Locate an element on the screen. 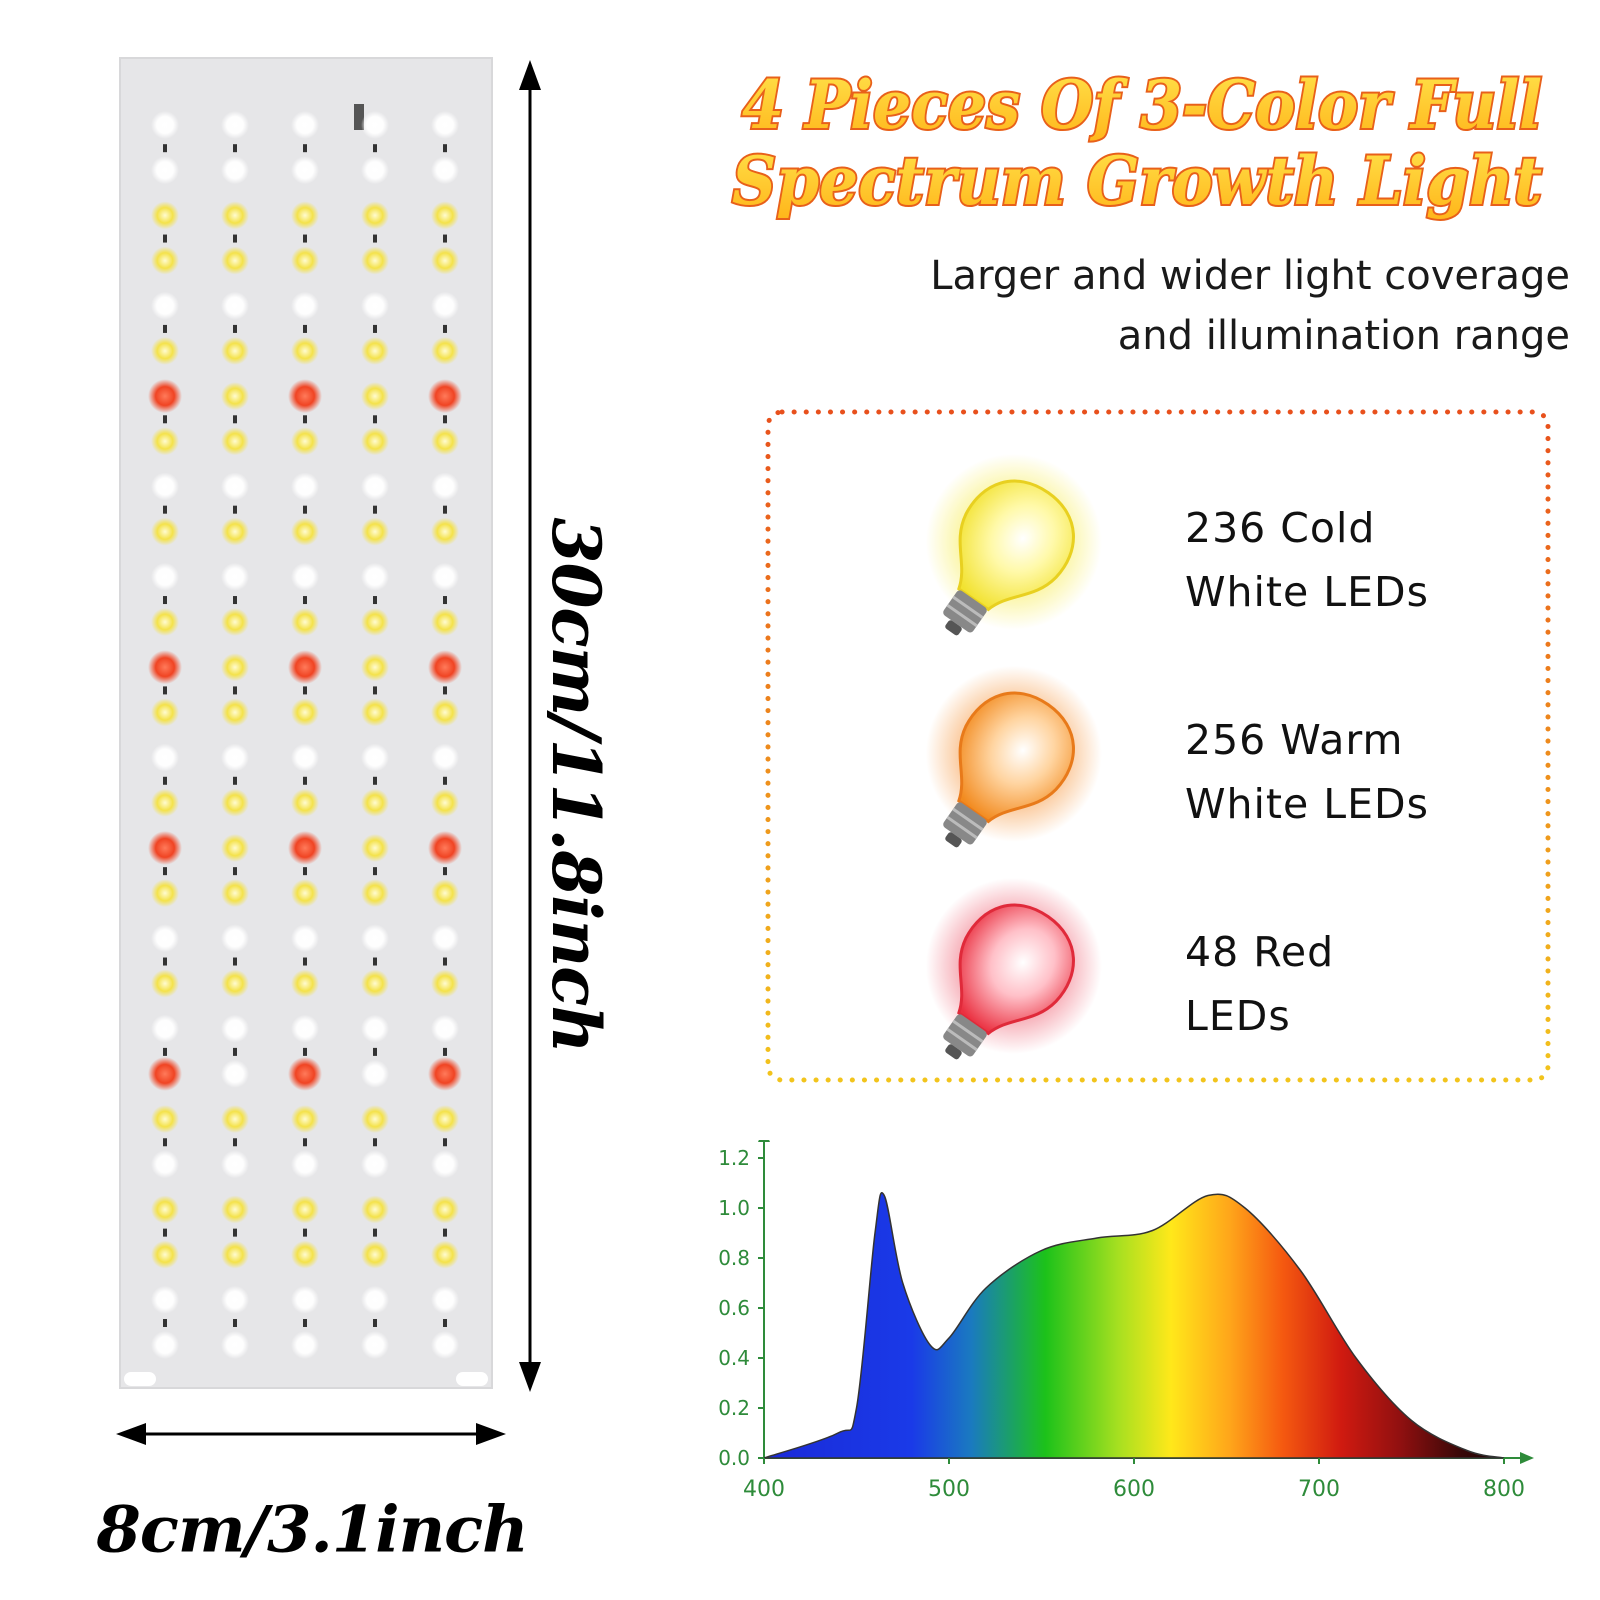 Image resolution: width=1600 pixels, height=1600 pixels. y-tick-label: 0.0 is located at coordinates (734, 1458).